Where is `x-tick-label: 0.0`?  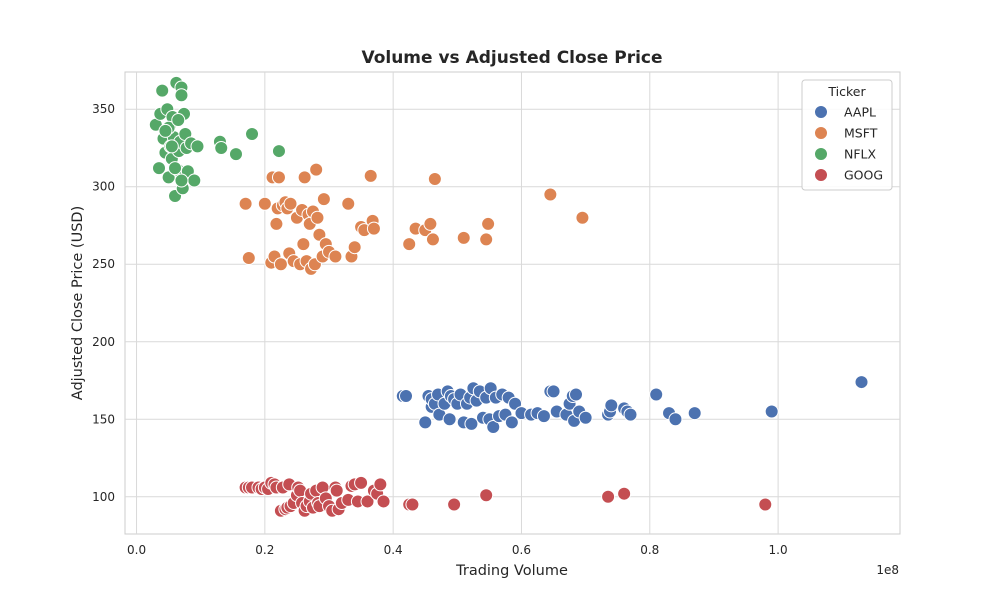
x-tick-label: 0.0 is located at coordinates (136, 550).